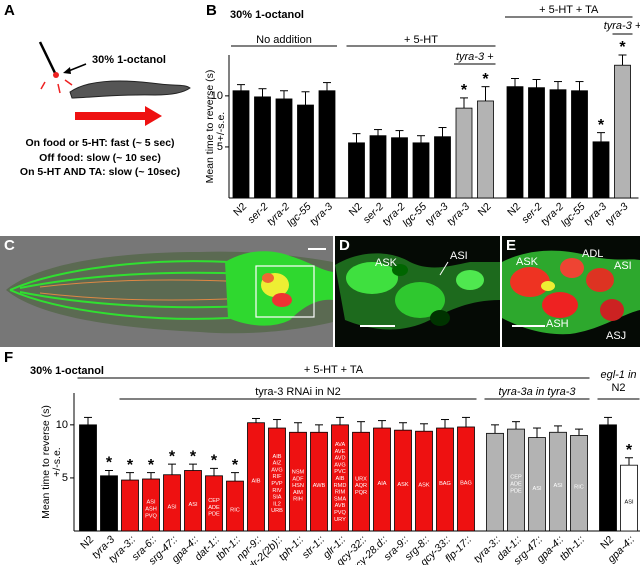  What do you see at coordinates (421, 40) in the screenshot?
I see `group-label: + 5-HT` at bounding box center [421, 40].